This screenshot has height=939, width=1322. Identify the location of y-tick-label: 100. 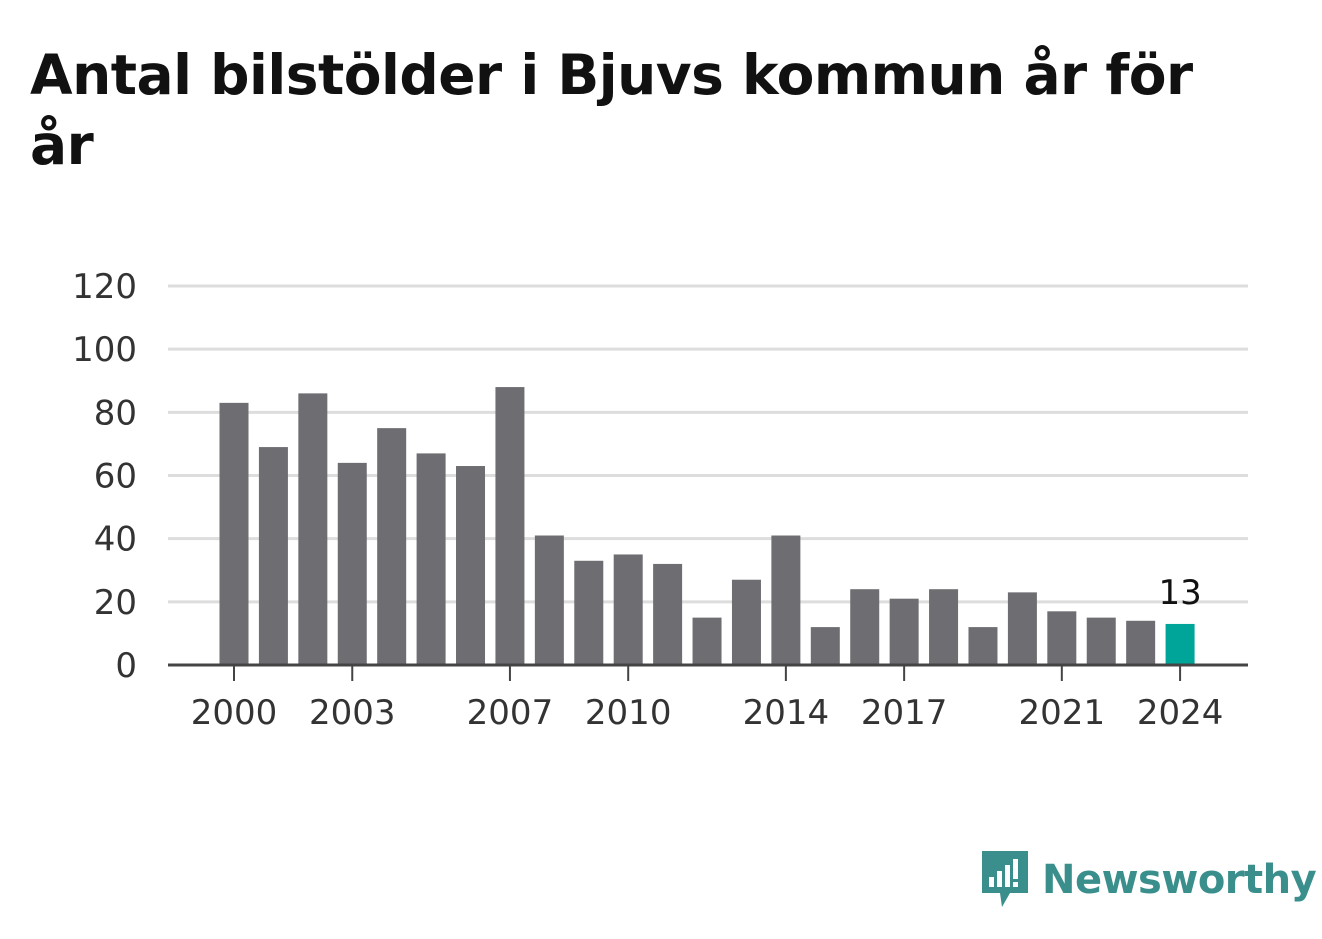
(104, 350).